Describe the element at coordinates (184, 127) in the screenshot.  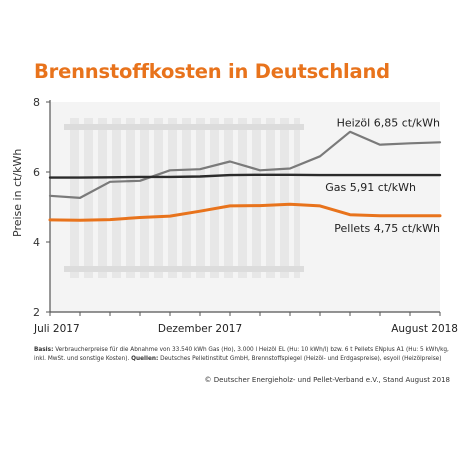
I see `radiator-top-bar` at that location.